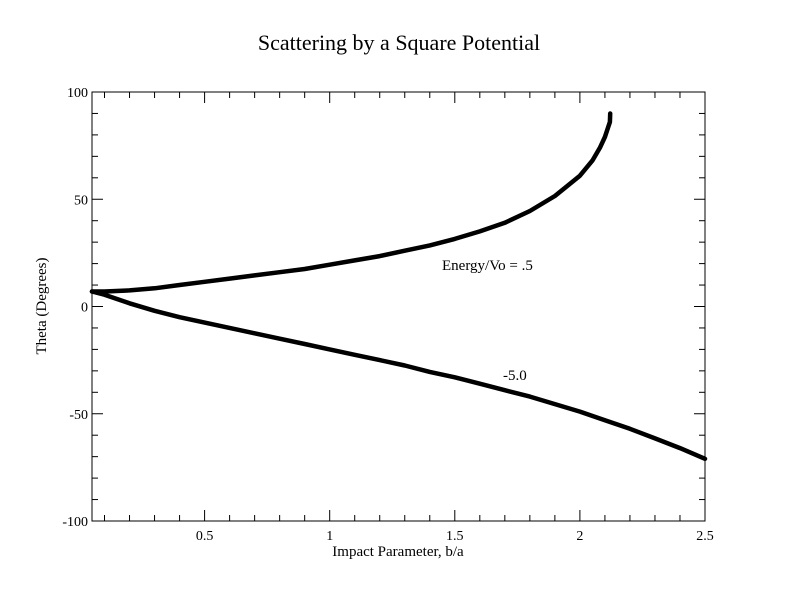 The height and width of the screenshot is (612, 792). What do you see at coordinates (398, 552) in the screenshot?
I see `x-axis-label: Impact Parameter, b/a` at bounding box center [398, 552].